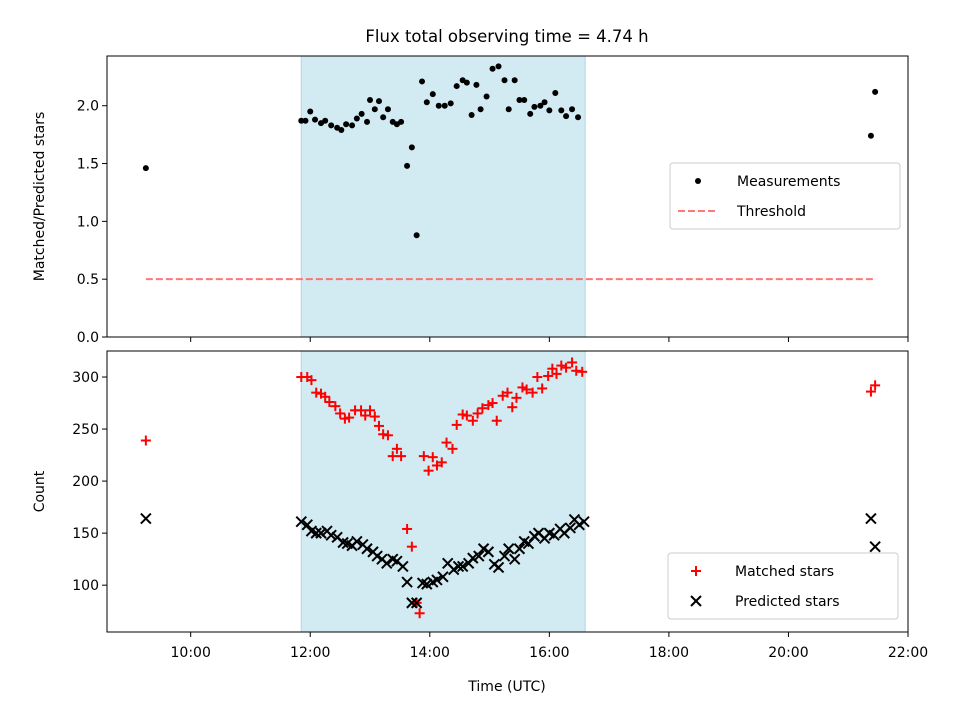  Describe the element at coordinates (88, 338) in the screenshot. I see `y-tick-label: 0.0` at that location.